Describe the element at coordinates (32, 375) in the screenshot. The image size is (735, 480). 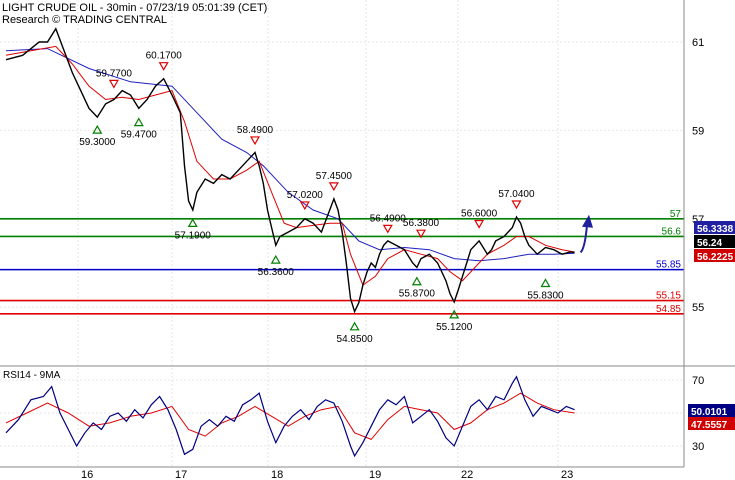
I see `rsi-panel-title: RSI14 - 9MA` at that location.